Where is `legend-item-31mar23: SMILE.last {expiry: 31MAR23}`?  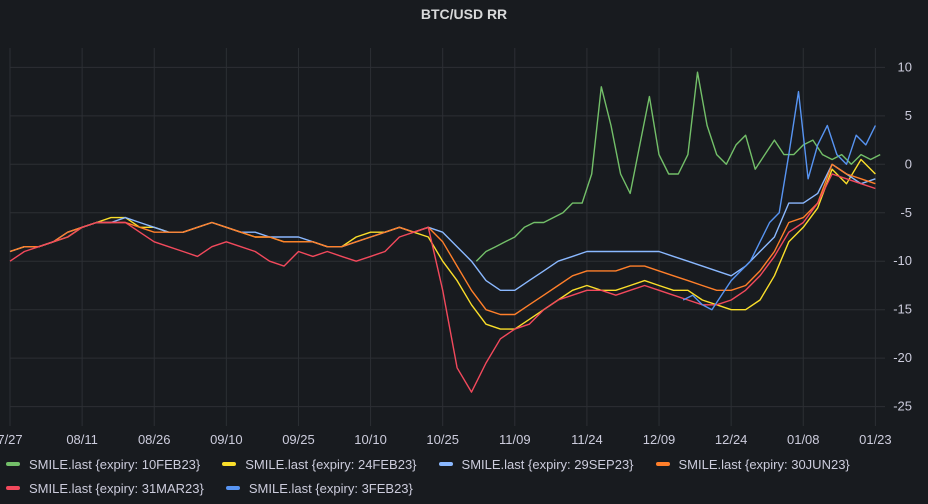
legend-item-31mar23: SMILE.last {expiry: 31MAR23} is located at coordinates (105, 488).